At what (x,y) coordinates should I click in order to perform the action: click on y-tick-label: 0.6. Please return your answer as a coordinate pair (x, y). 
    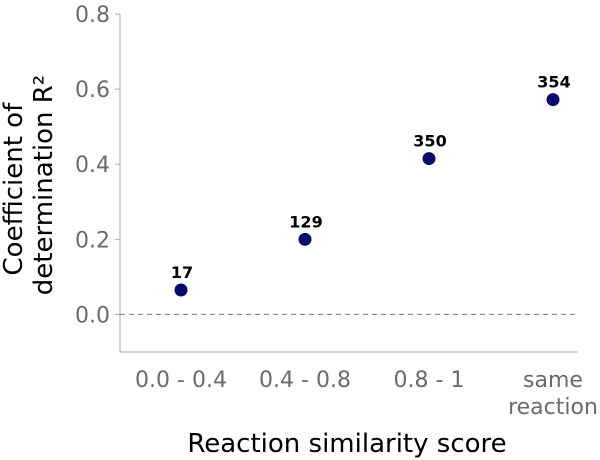
    Looking at the image, I should click on (92, 90).